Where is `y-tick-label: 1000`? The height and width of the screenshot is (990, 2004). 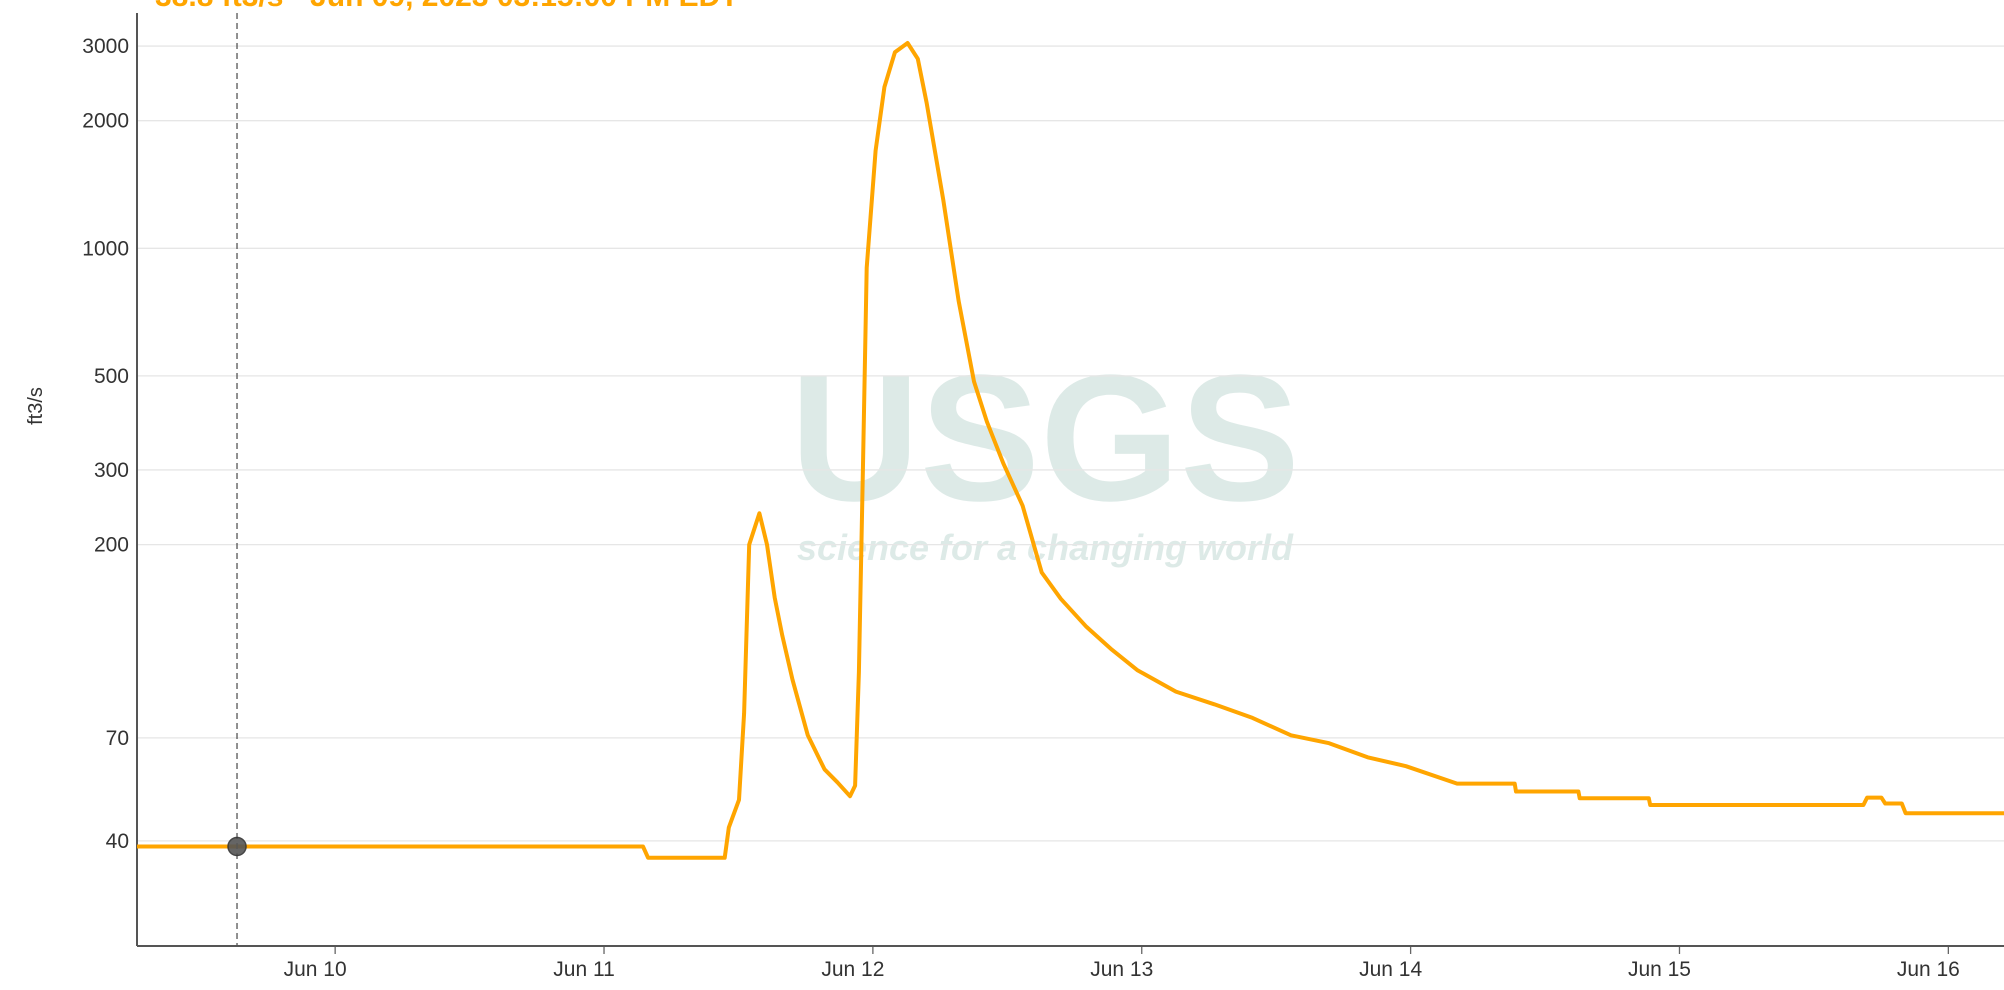 y-tick-label: 1000 is located at coordinates (105, 248).